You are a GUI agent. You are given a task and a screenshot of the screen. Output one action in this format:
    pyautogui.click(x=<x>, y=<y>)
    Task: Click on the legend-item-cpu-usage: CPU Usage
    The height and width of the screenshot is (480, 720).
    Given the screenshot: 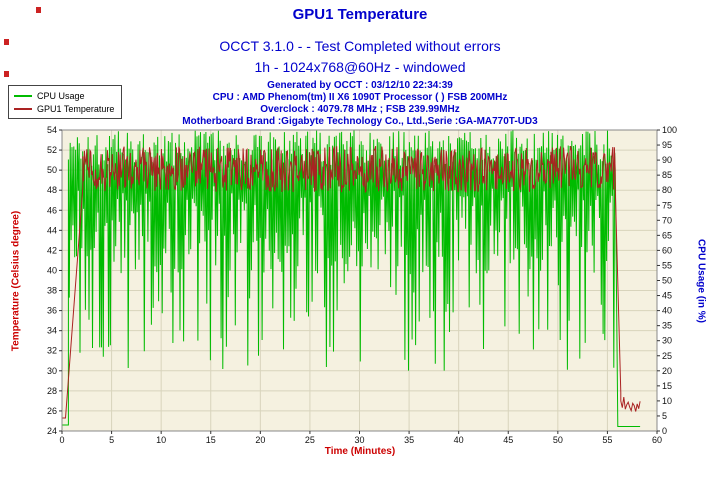 What is the action you would take?
    pyautogui.click(x=64, y=95)
    